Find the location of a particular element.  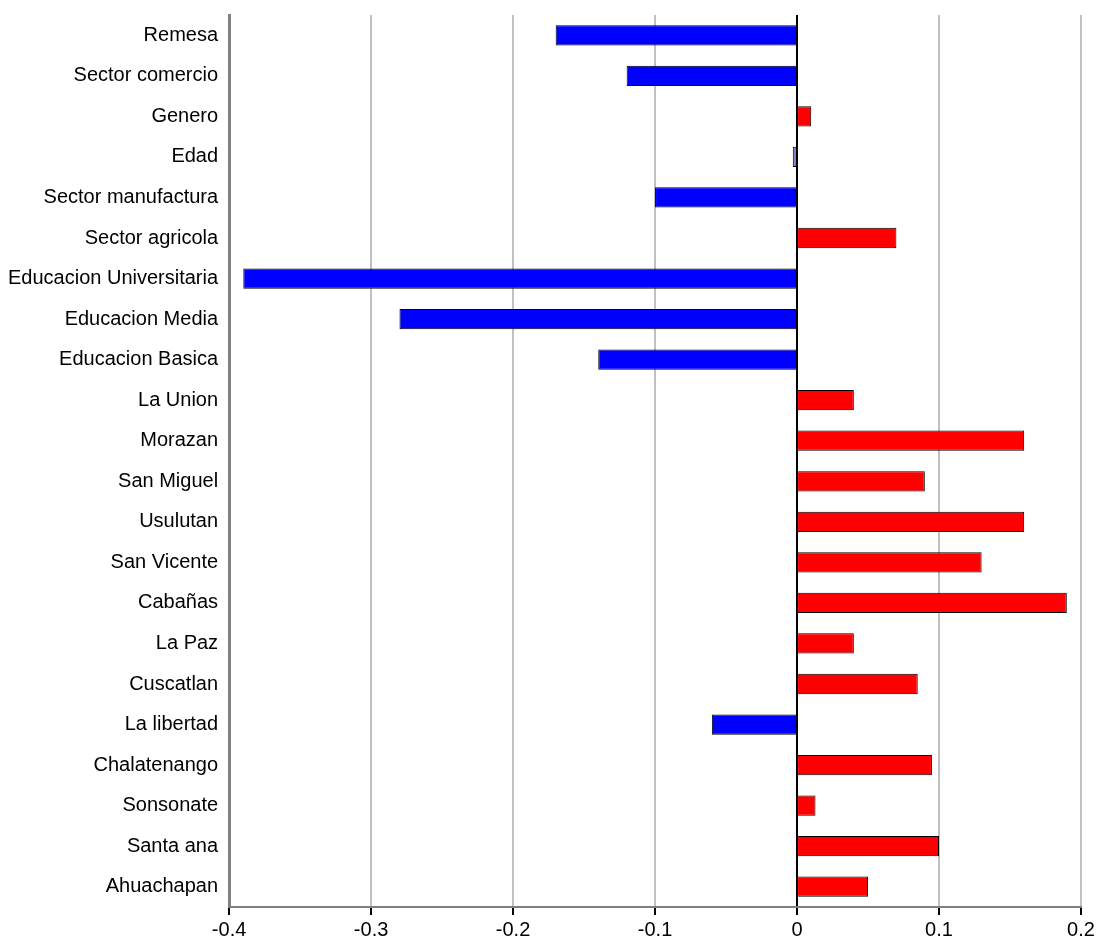

y-tick-label: Genero is located at coordinates (185, 114).